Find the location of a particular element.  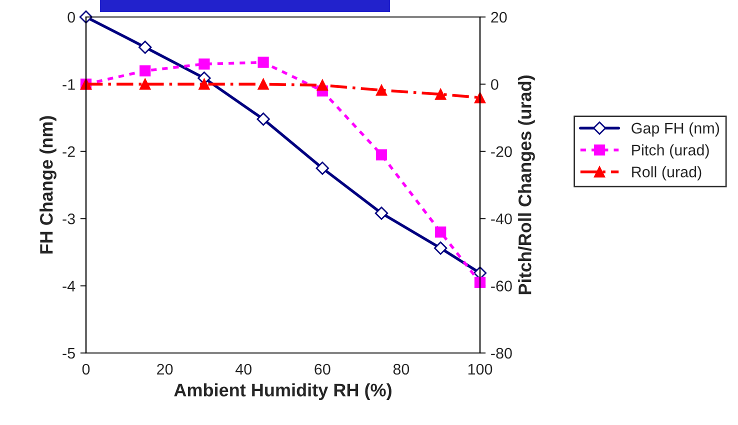

y-axis-title: FH Change (nm) is located at coordinates (48, 185).